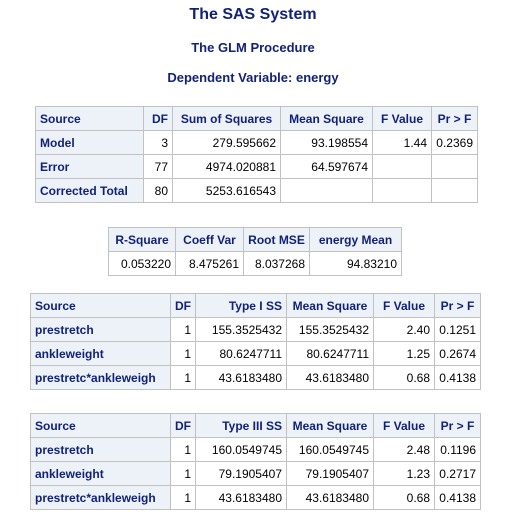 This screenshot has width=506, height=526. Describe the element at coordinates (89, 142) in the screenshot. I see `row-source: Model` at that location.